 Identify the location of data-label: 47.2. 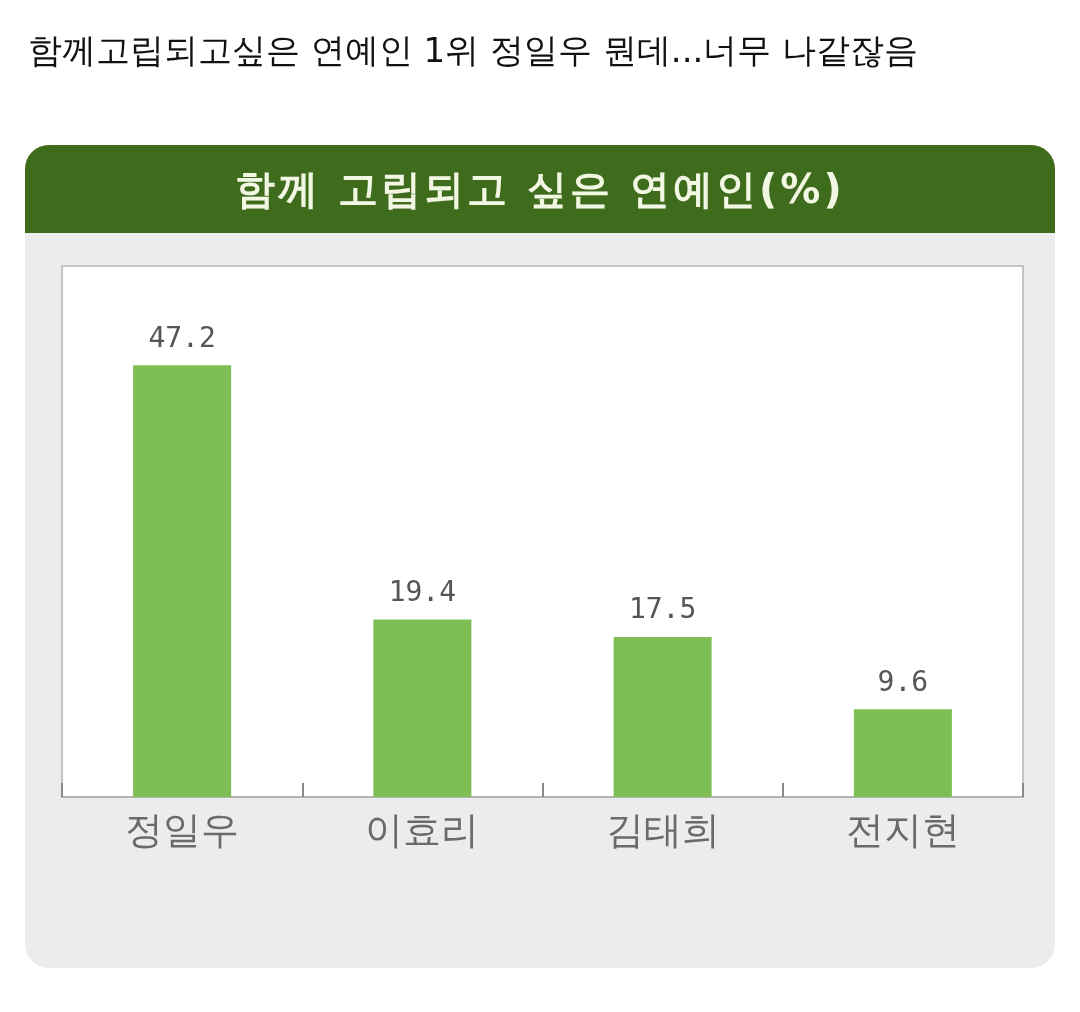
(182, 337).